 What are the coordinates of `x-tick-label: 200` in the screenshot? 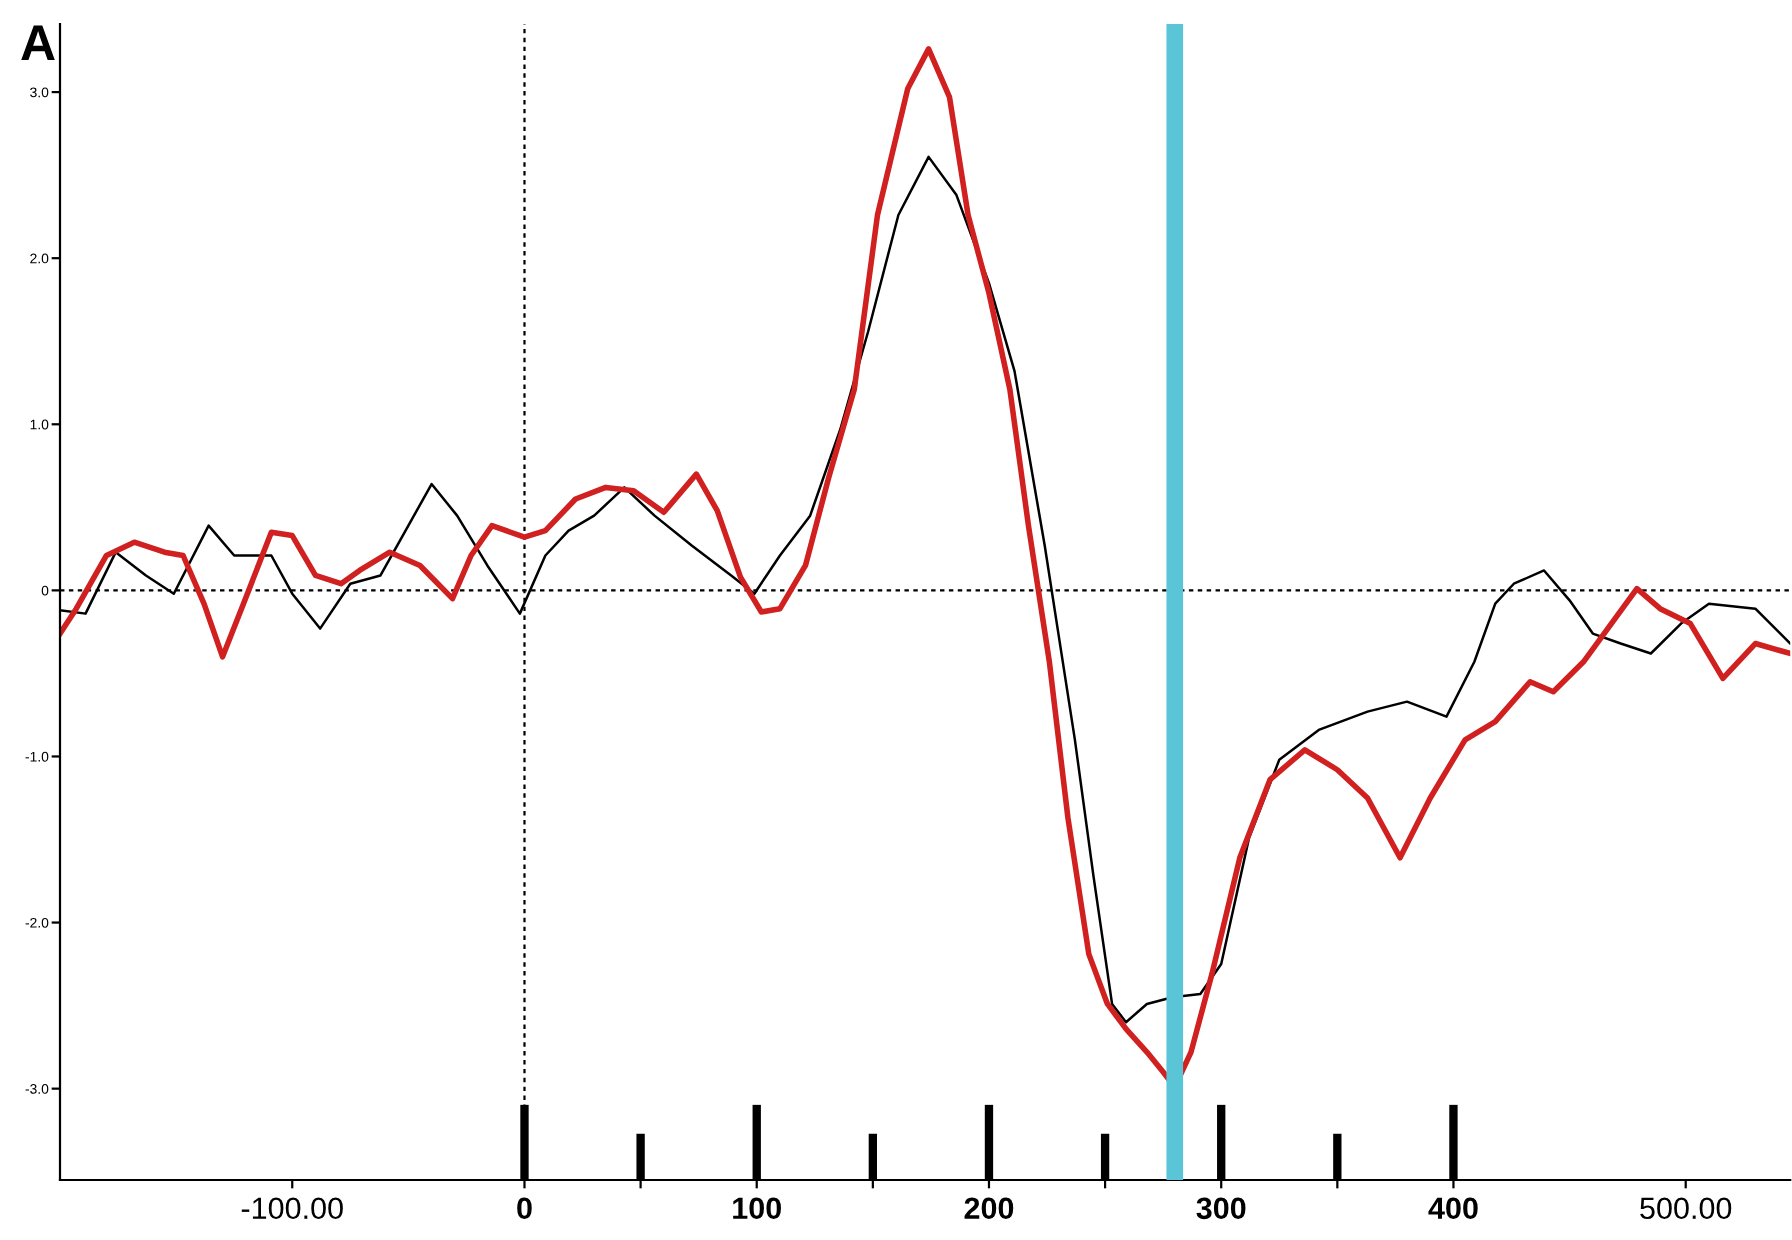 It's located at (989, 1208).